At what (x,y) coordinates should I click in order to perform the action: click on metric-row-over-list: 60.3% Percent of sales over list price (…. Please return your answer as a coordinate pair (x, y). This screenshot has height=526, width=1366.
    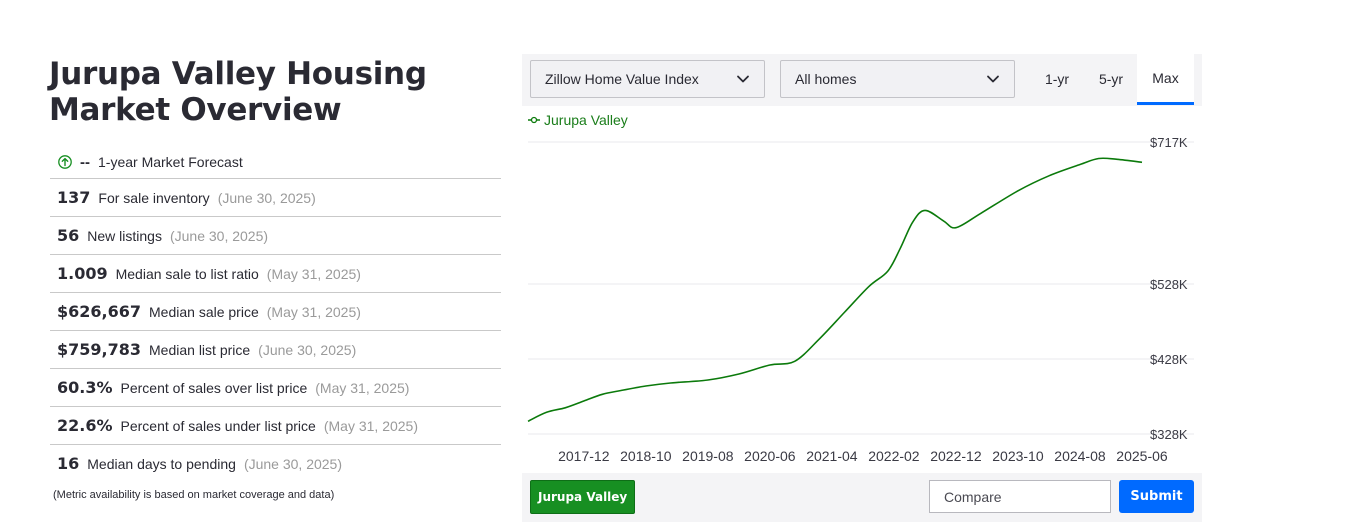
    Looking at the image, I should click on (275, 388).